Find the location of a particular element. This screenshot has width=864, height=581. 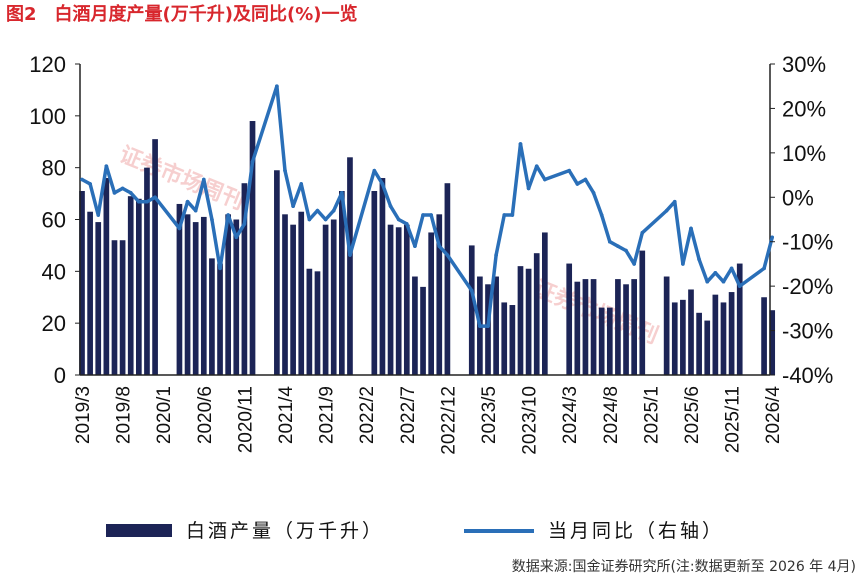

x-tick-label-2025-11: 2025/11 is located at coordinates (733, 419).